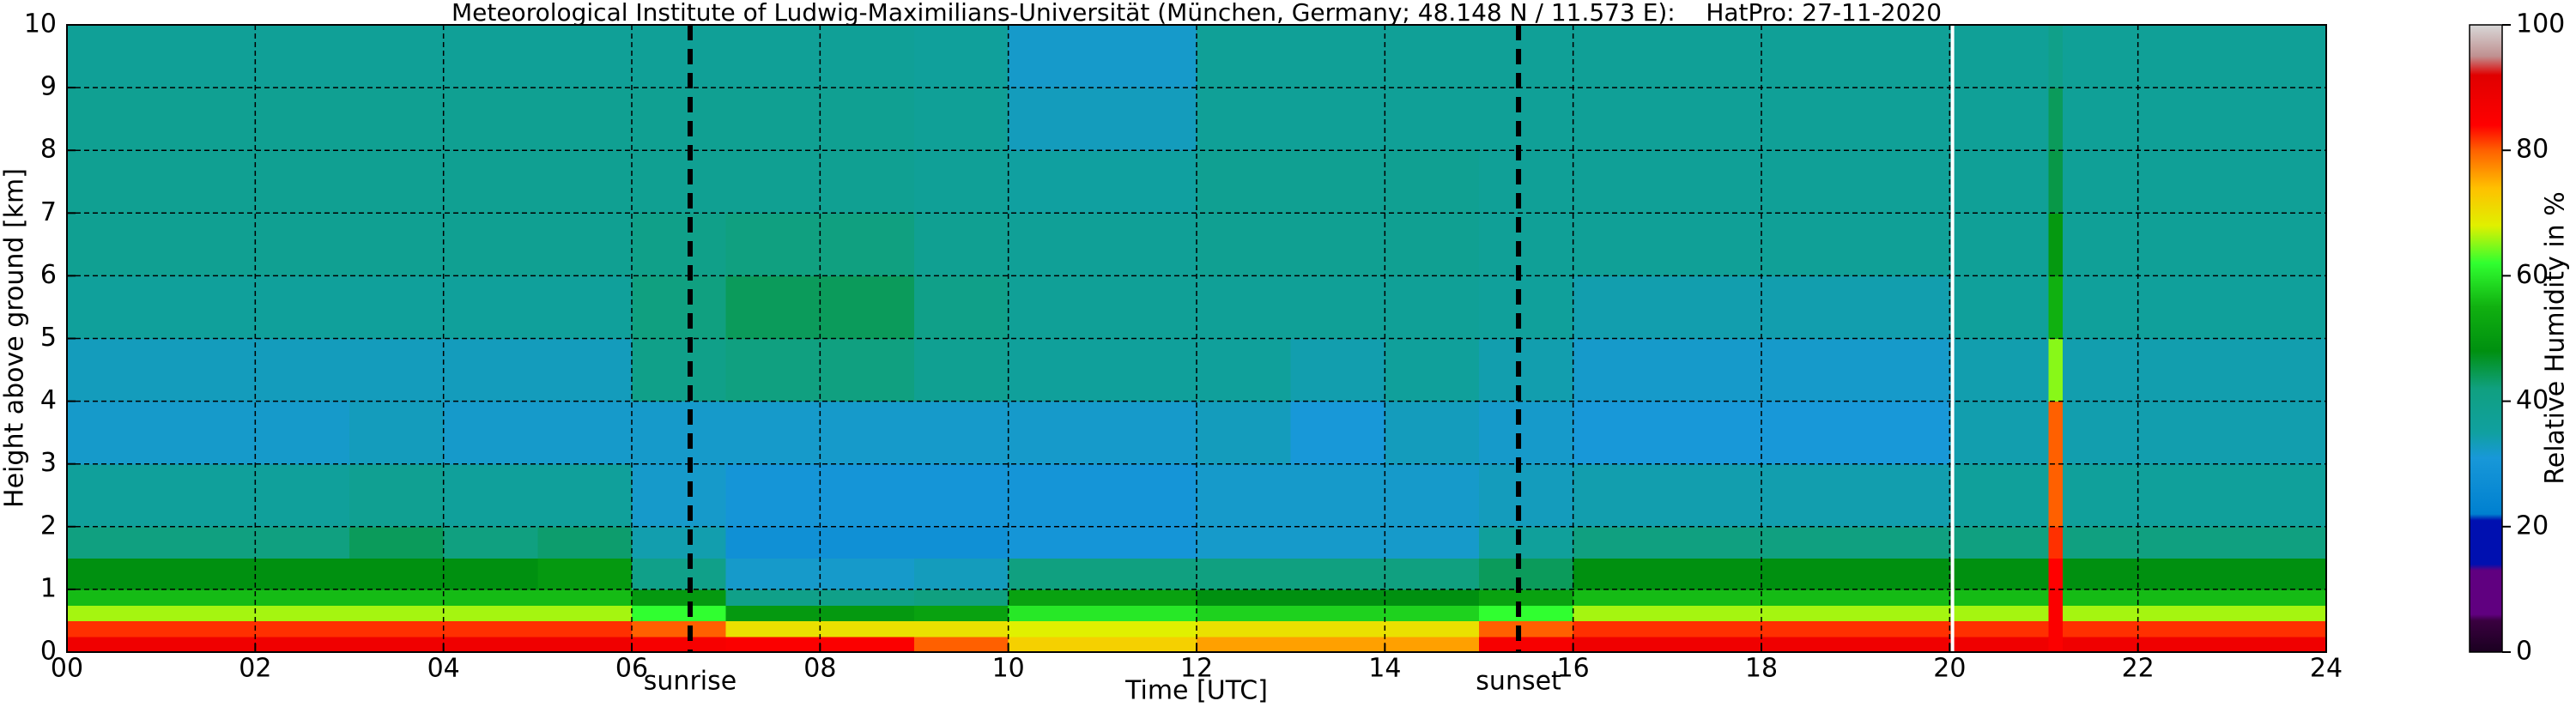 Image resolution: width=2576 pixels, height=707 pixels. I want to click on y-tick-label: 9, so click(48, 87).